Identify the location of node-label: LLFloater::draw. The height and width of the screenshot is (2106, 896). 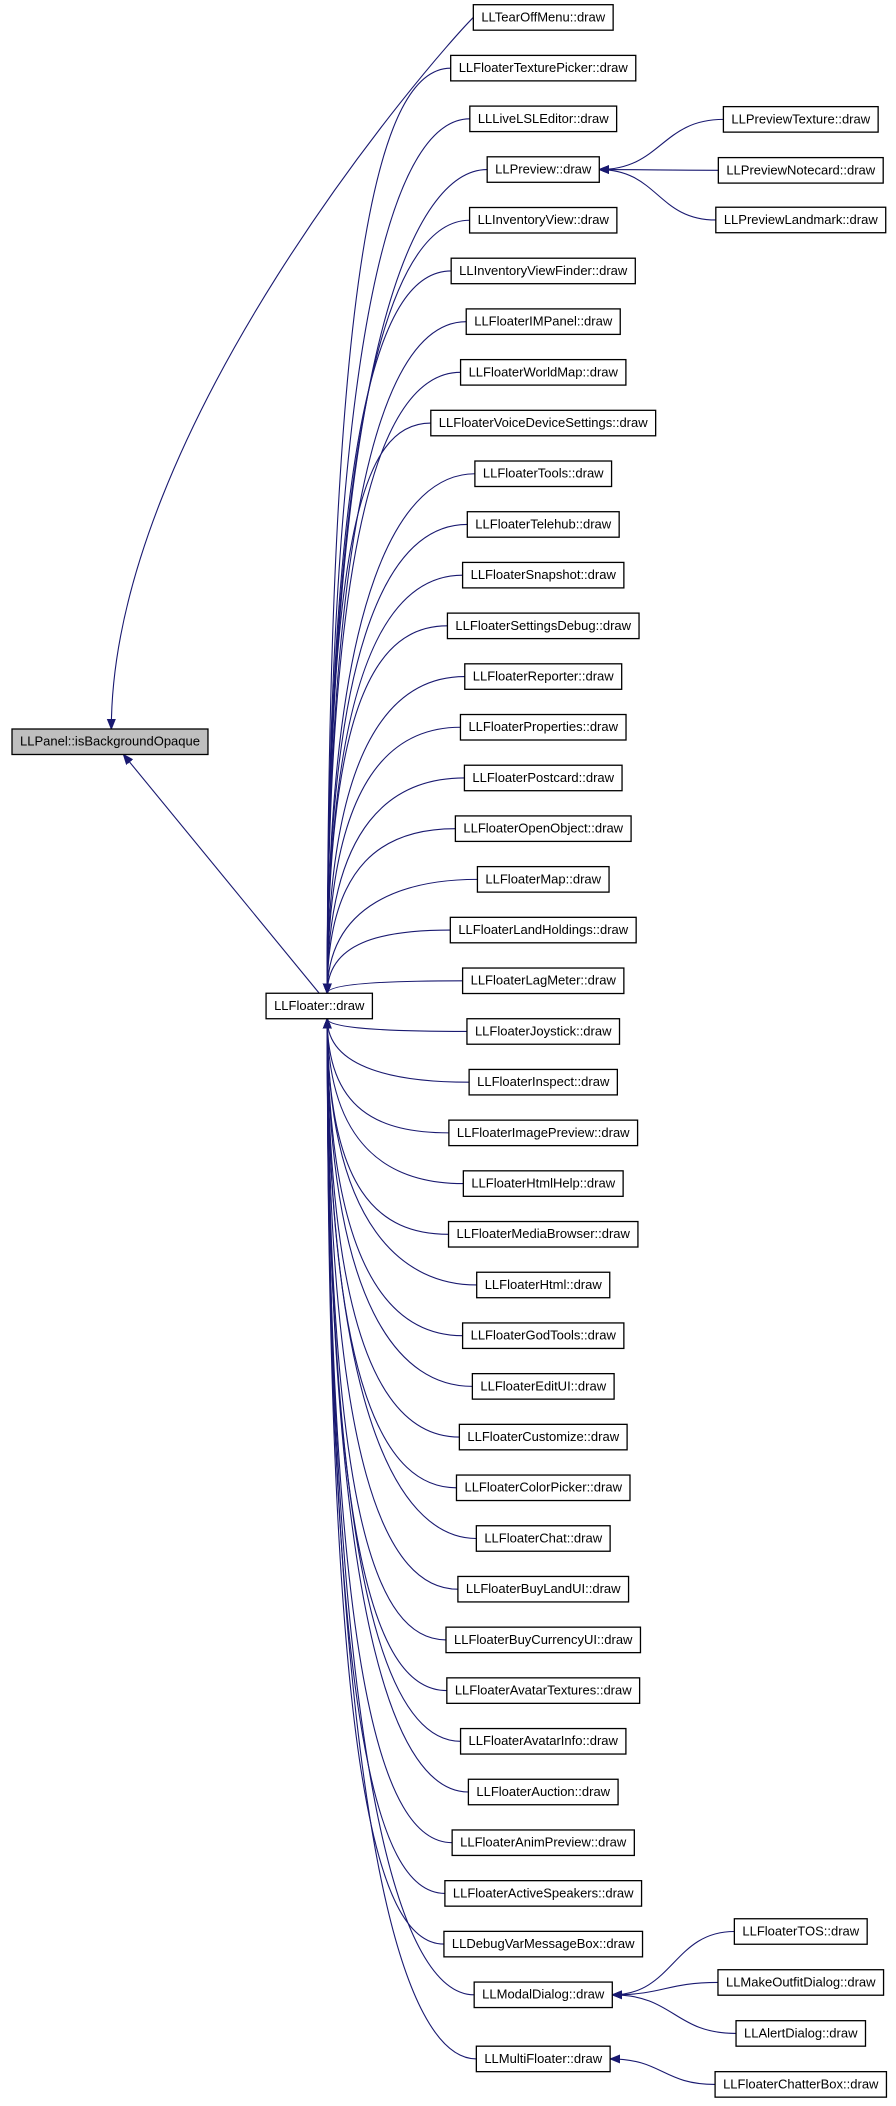
(319, 1005).